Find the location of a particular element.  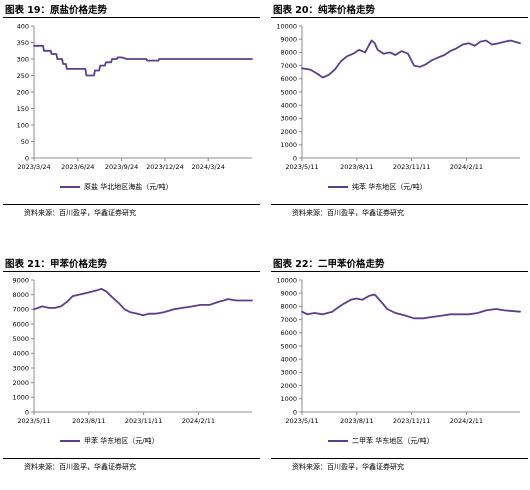

legend-label: 二甲苯 华东地区（元/吨） is located at coordinates (393, 441).